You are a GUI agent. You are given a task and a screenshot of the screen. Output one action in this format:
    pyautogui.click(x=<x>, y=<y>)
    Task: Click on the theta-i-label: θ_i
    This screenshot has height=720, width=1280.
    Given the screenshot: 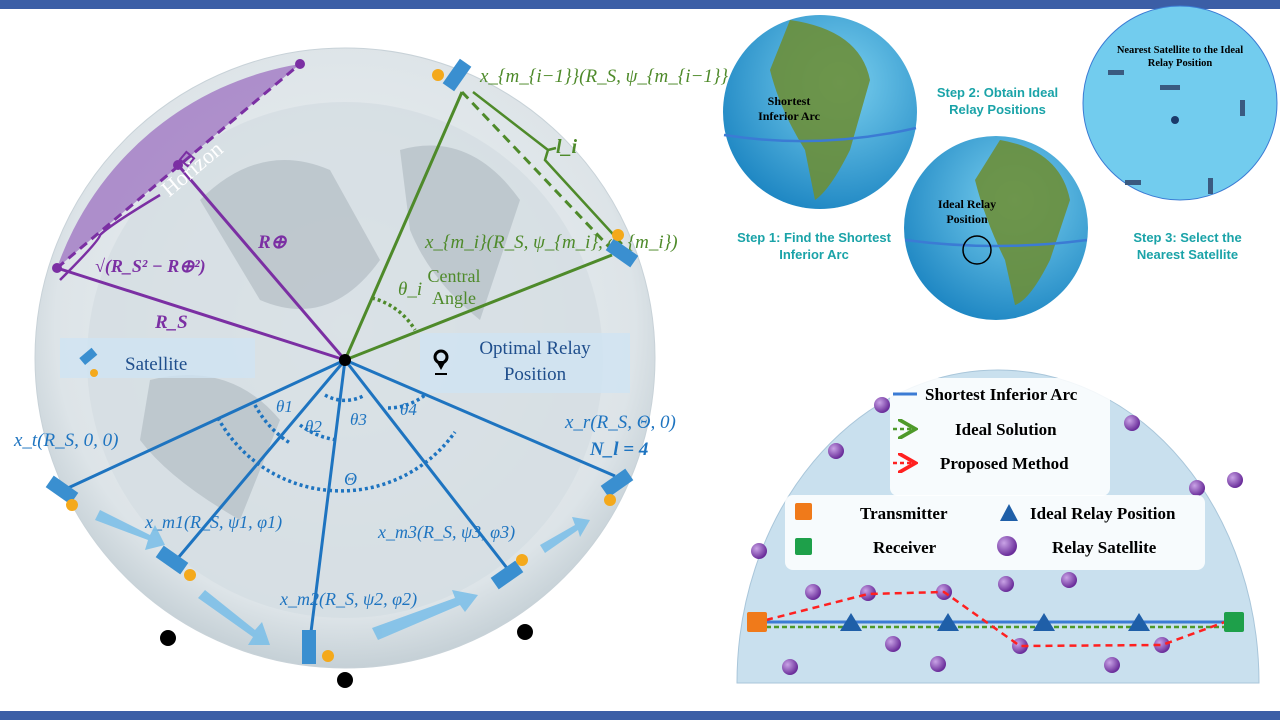 What is the action you would take?
    pyautogui.click(x=410, y=289)
    